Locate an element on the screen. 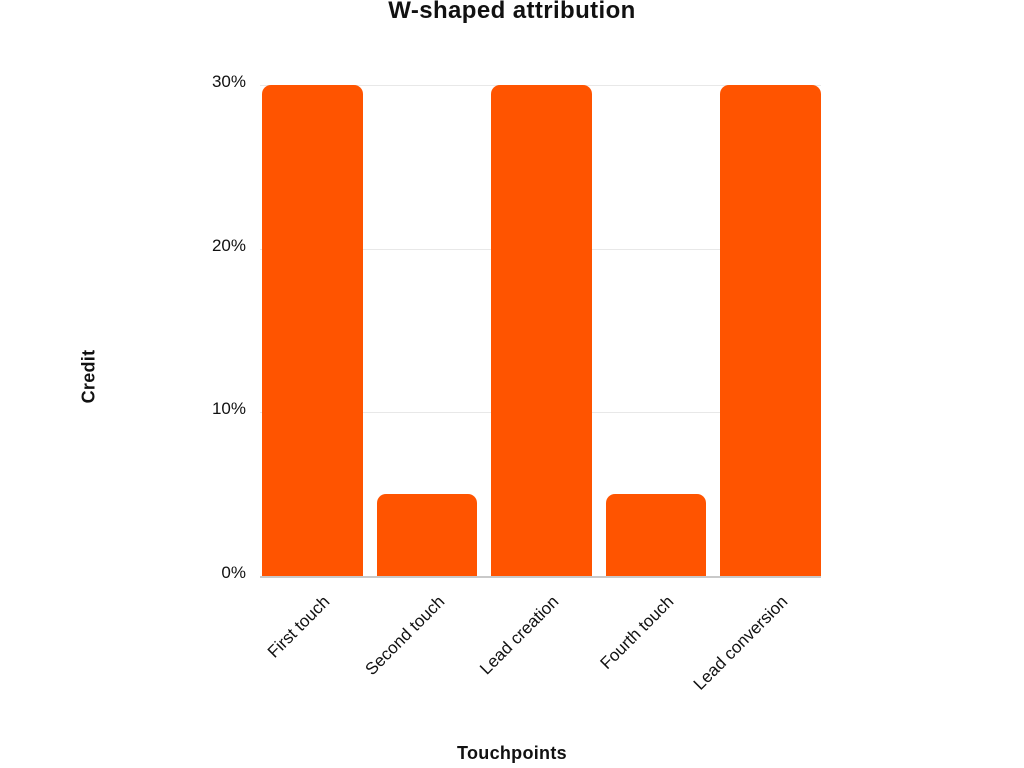 The image size is (1024, 768). y-tick-label-0pct: 0% is located at coordinates (233, 572).